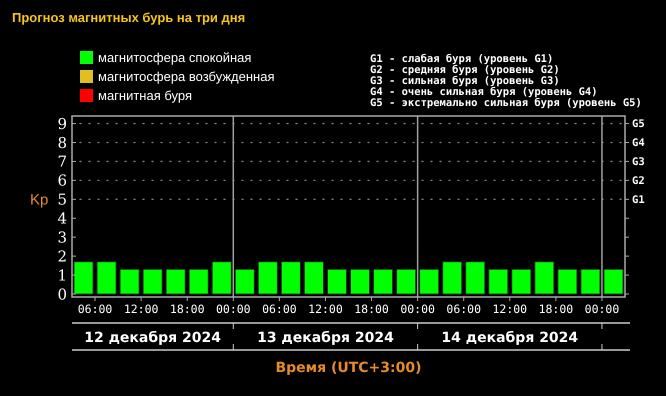  I want to click on ref-line-label: G4, so click(638, 143).